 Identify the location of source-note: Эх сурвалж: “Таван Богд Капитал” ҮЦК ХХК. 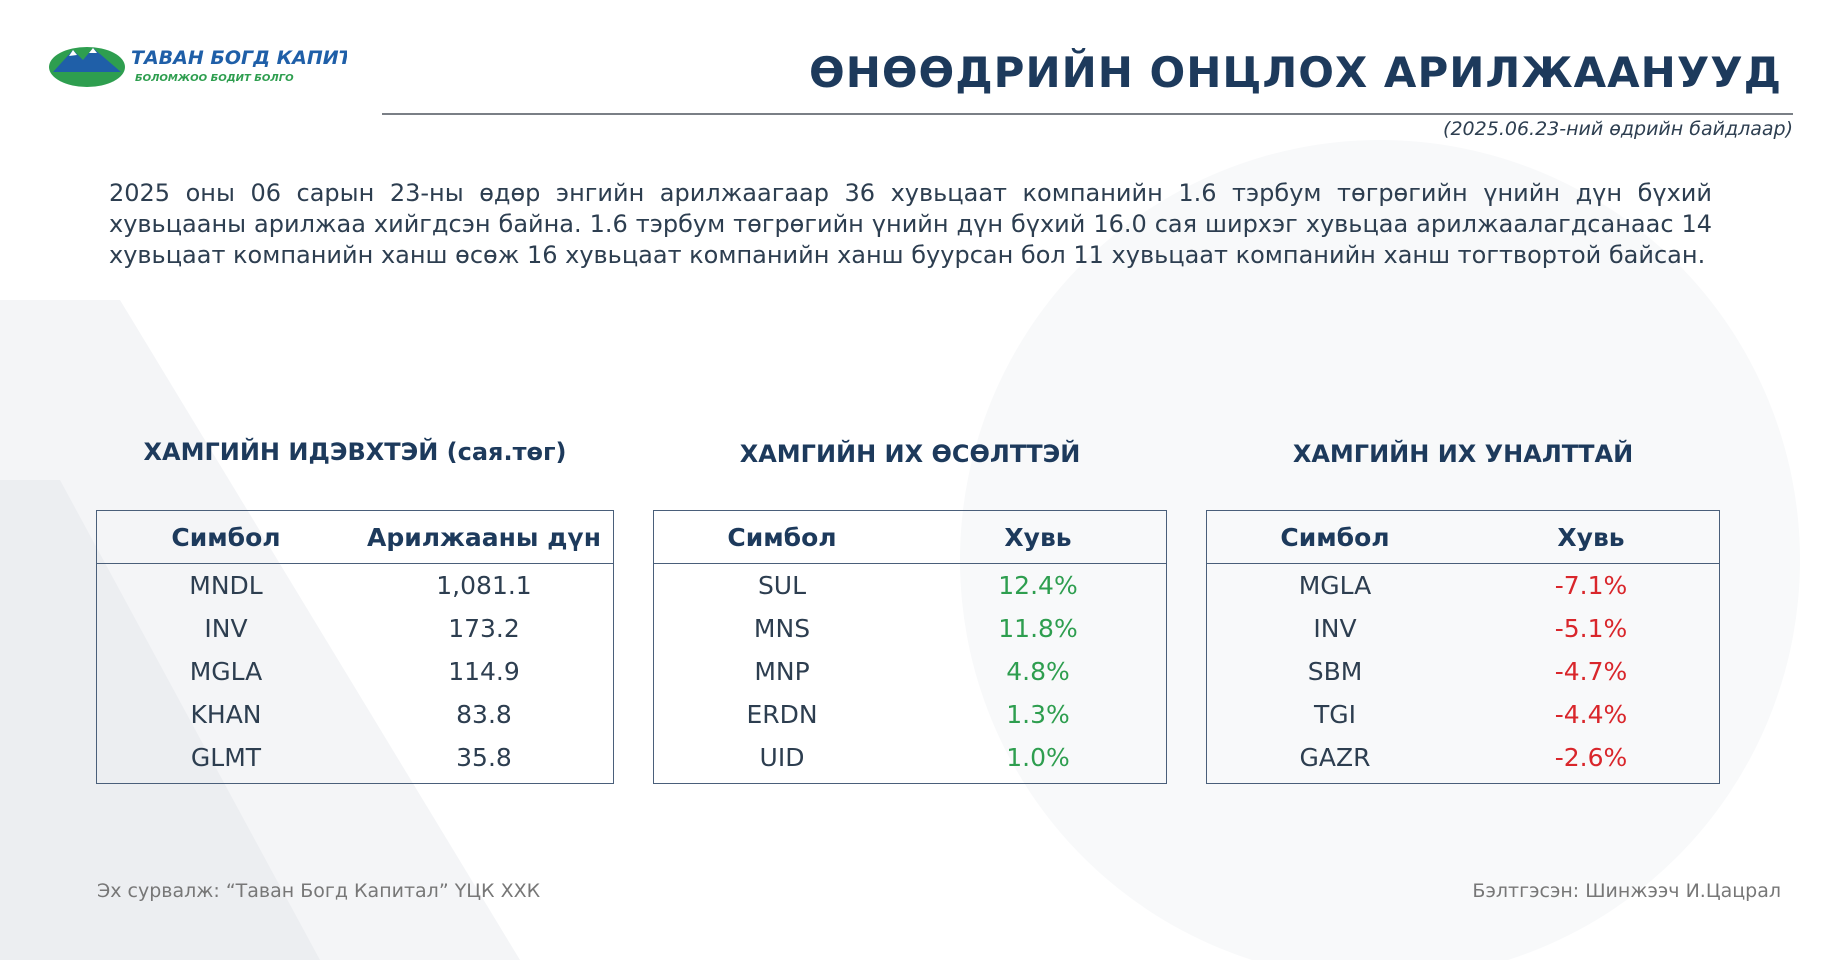
(319, 891).